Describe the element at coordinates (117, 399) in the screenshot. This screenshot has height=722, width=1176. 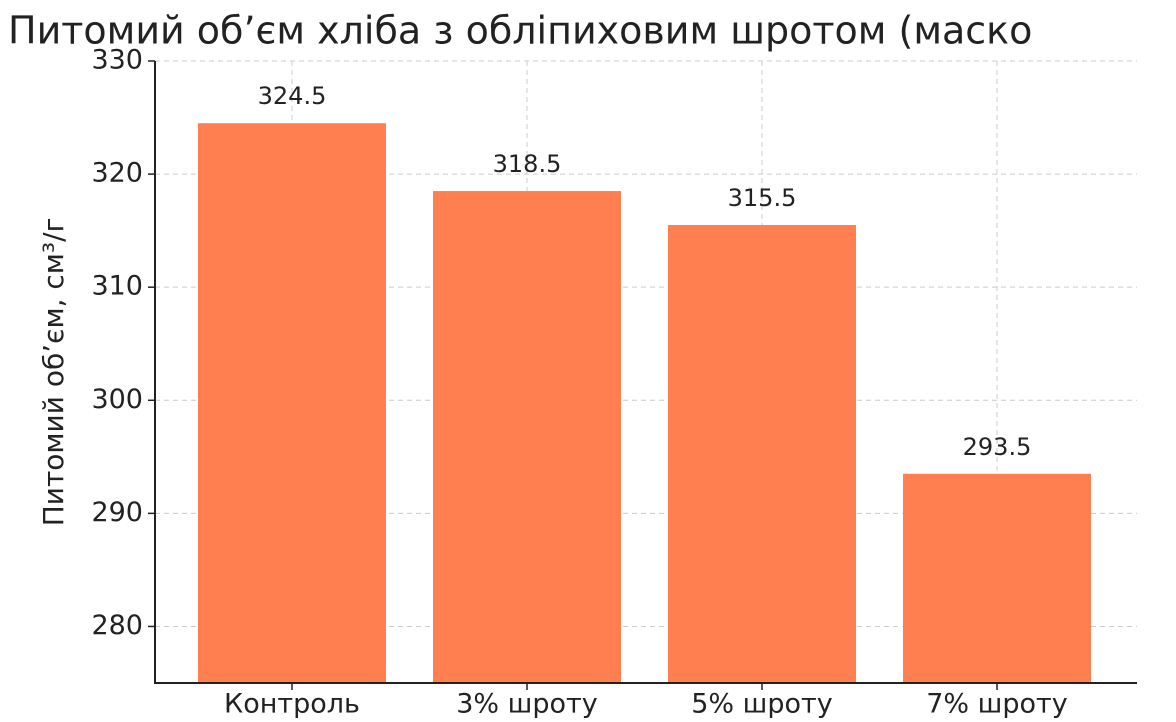
I see `y-tick-label: 300` at that location.